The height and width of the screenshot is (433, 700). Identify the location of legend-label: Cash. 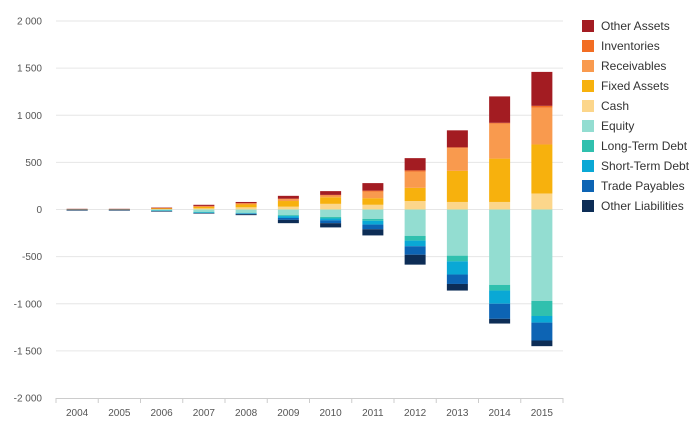
(615, 106).